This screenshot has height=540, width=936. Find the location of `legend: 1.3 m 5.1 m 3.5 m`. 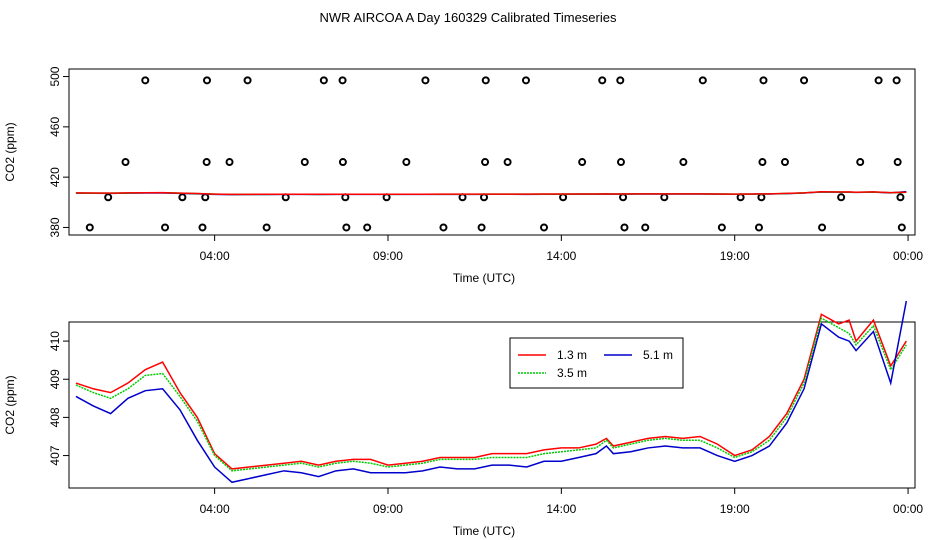

legend: 1.3 m 5.1 m 3.5 m is located at coordinates (596, 363).